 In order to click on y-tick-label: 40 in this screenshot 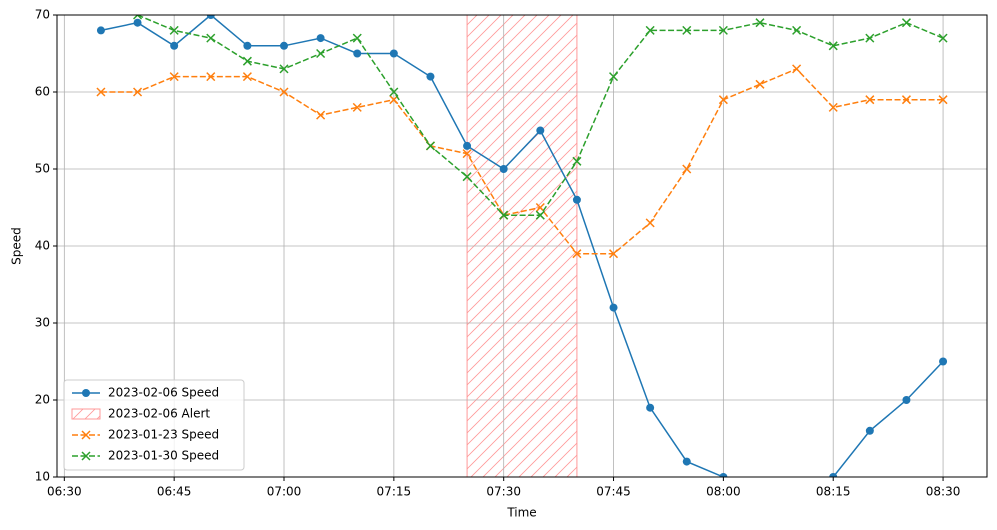, I will do `click(42, 246)`.